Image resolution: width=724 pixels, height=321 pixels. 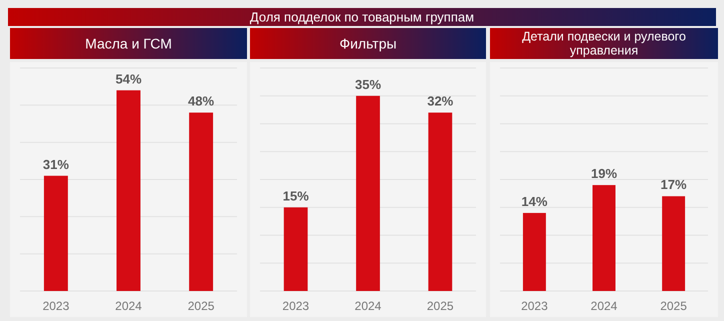 I want to click on data-label: 32%, so click(x=440, y=101).